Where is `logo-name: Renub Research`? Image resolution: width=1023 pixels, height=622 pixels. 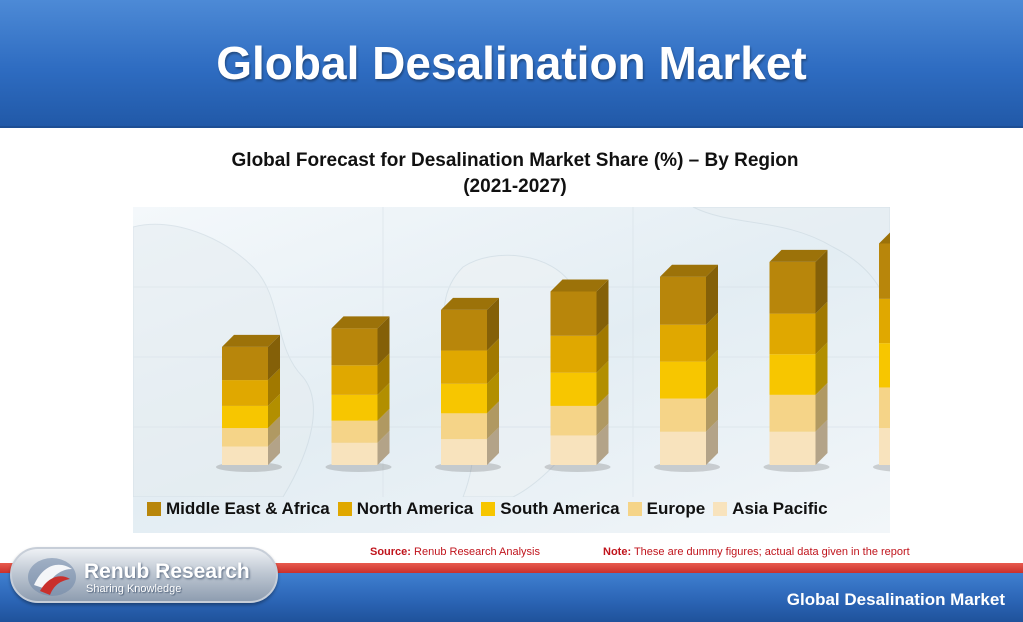 logo-name: Renub Research is located at coordinates (167, 571).